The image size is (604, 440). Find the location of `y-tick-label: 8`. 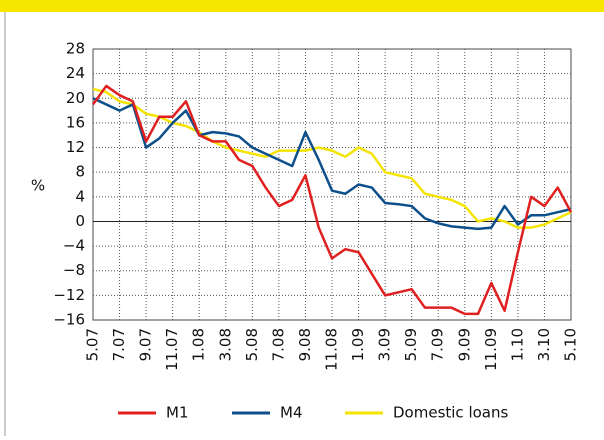

y-tick-label: 8 is located at coordinates (80, 172).